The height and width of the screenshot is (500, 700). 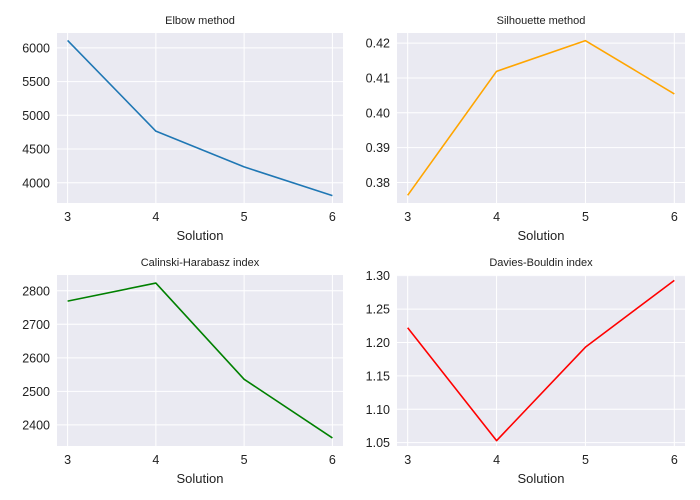 What do you see at coordinates (378, 148) in the screenshot?
I see `y-tick-label: 0.39` at bounding box center [378, 148].